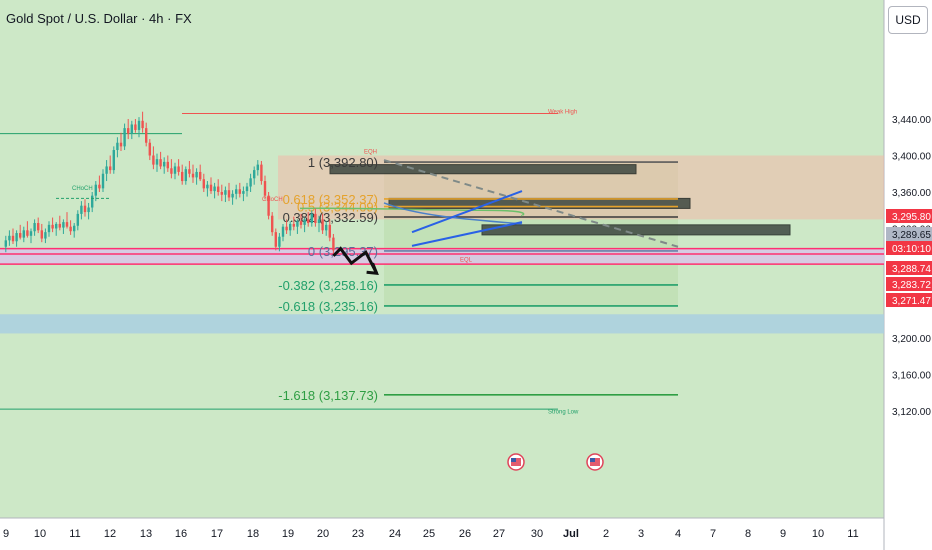  Describe the element at coordinates (562, 113) in the screenshot. I see `annotation-label-0: Weak High` at that location.